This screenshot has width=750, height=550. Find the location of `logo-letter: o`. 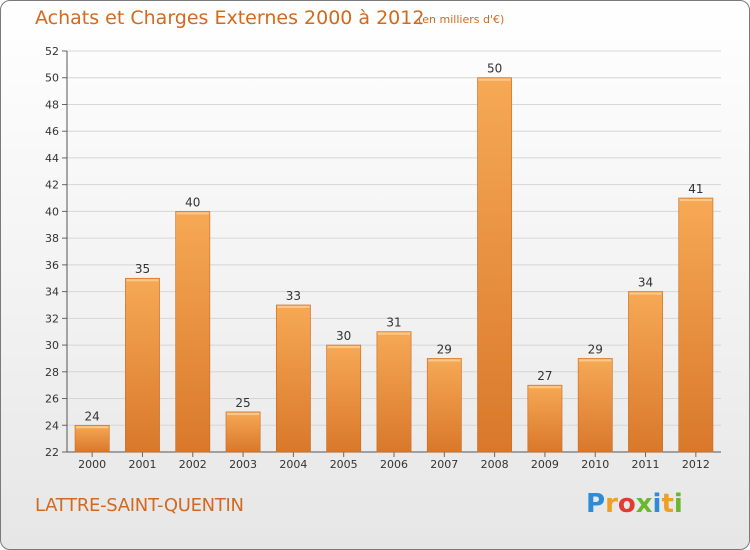

logo-letter: o is located at coordinates (626, 504).